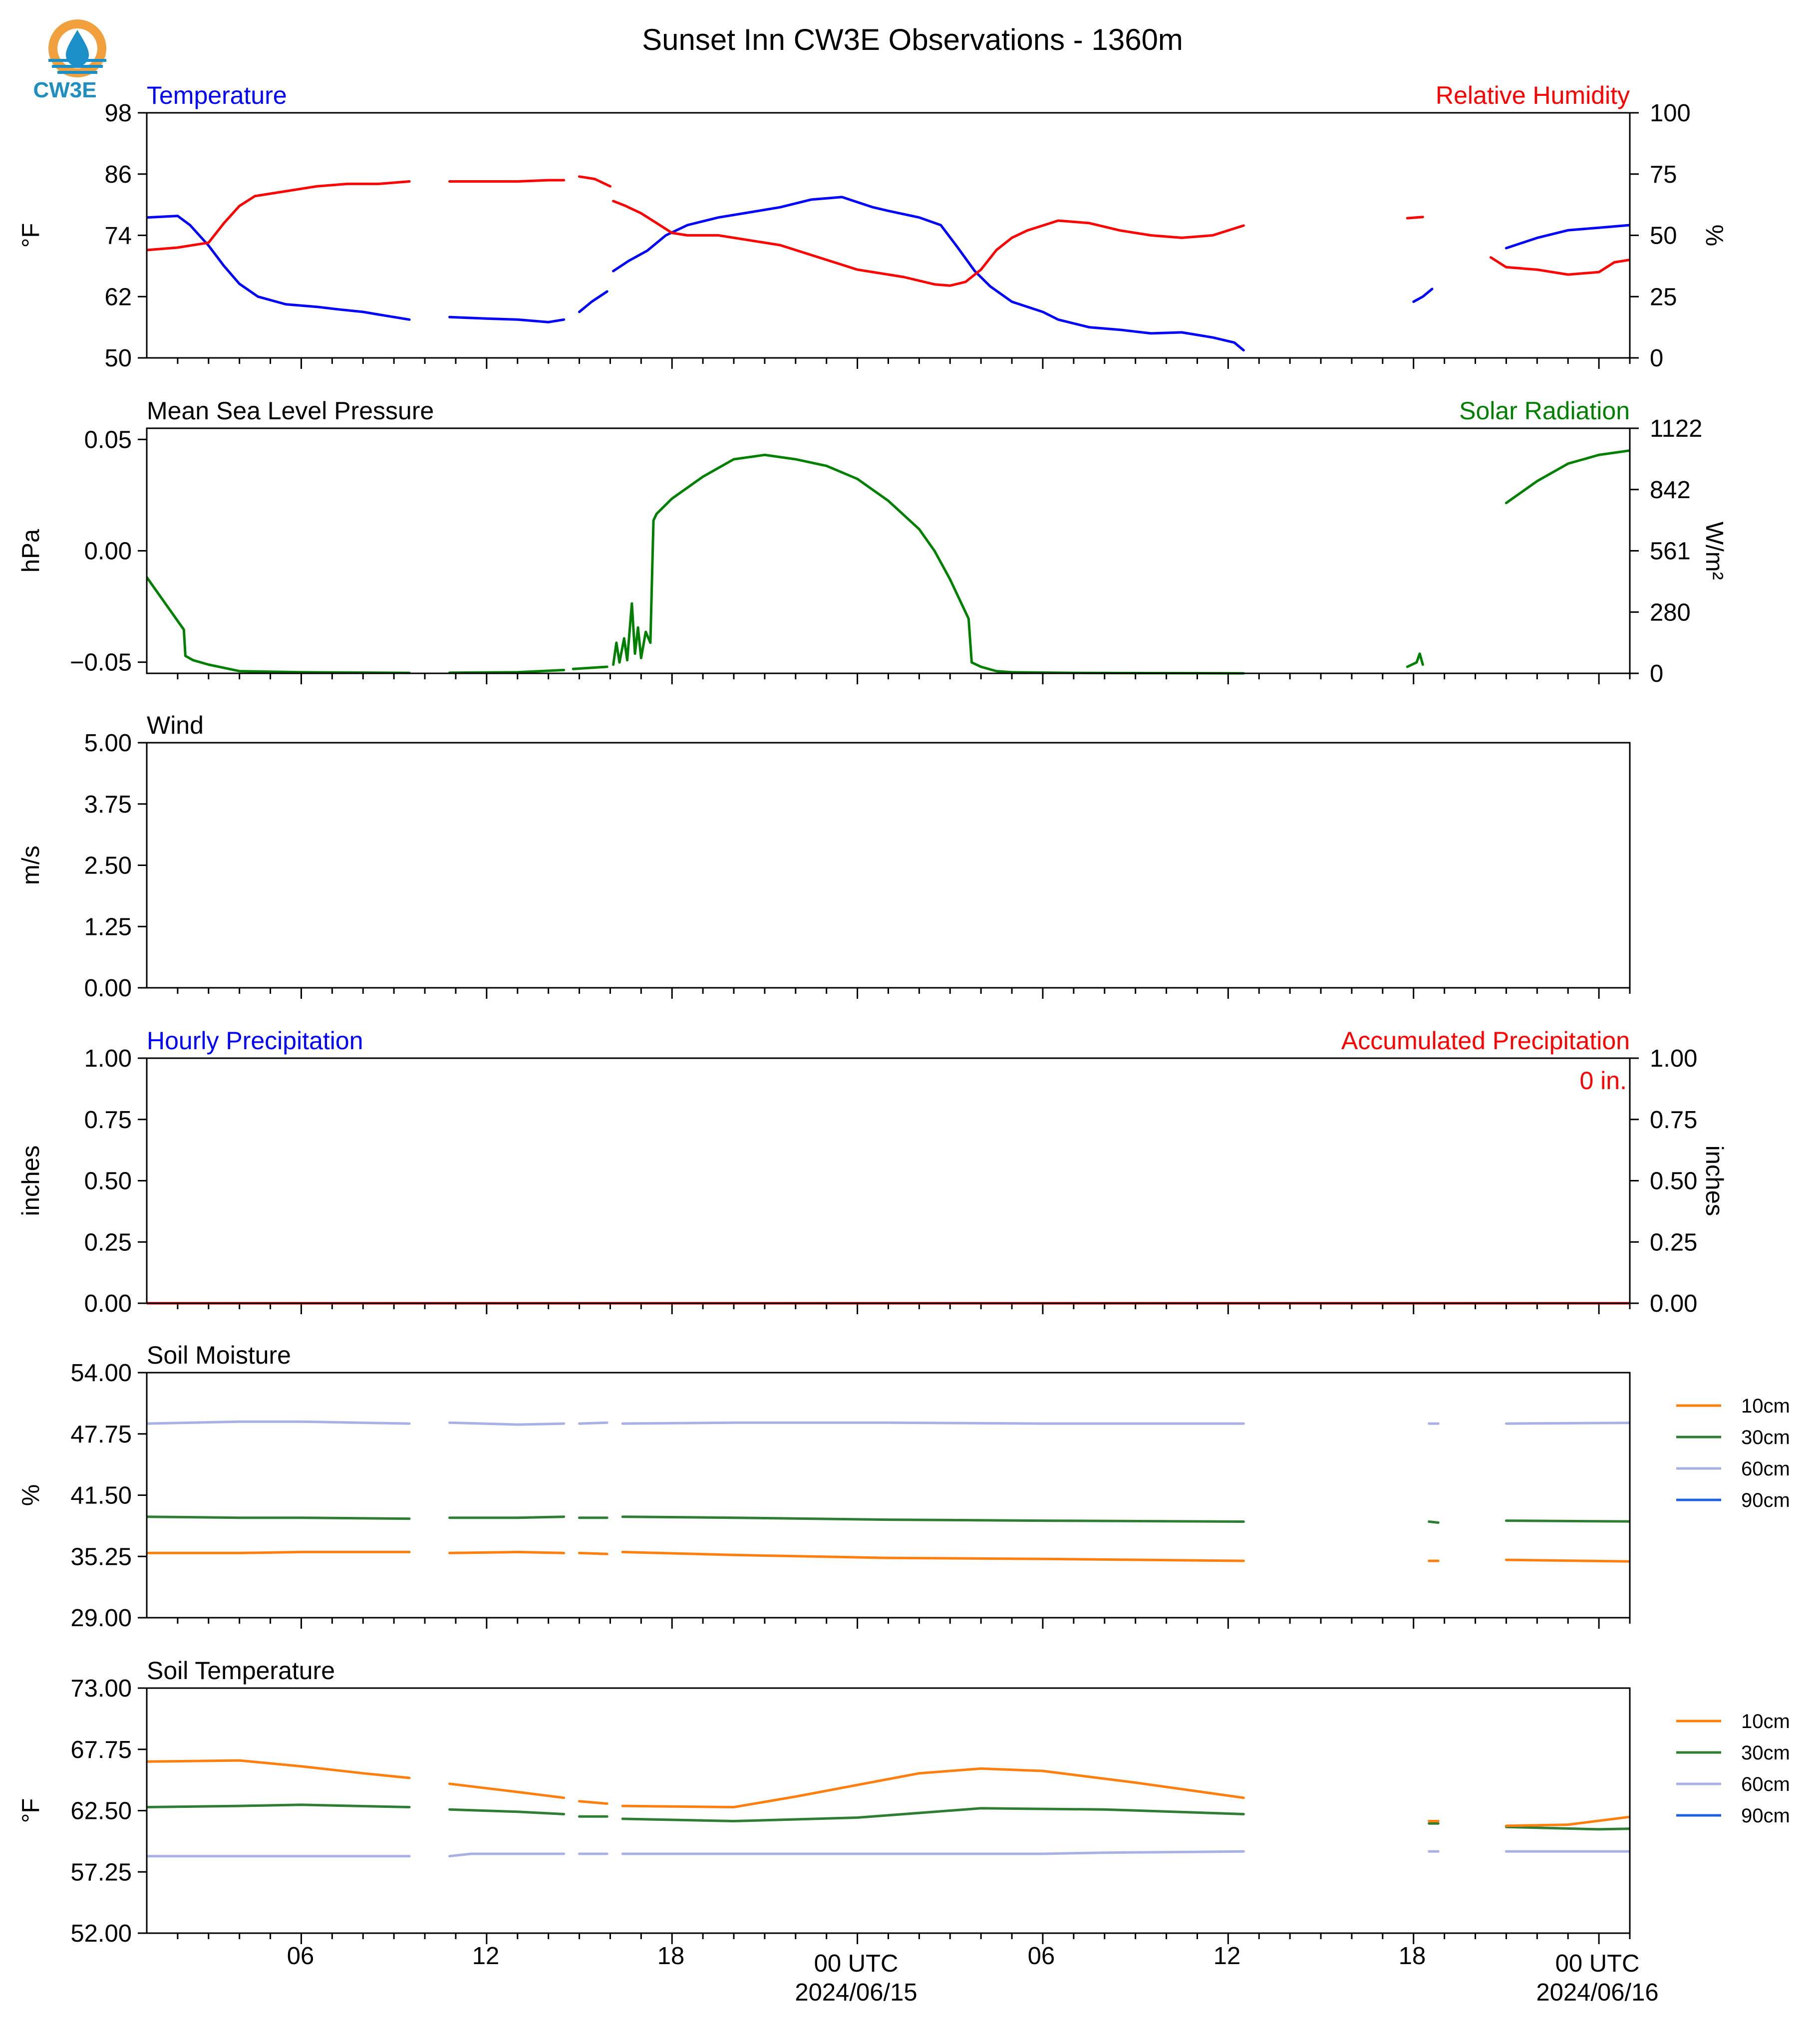 This screenshot has width=1820, height=2028. What do you see at coordinates (101, 1750) in the screenshot?
I see `y-tick-label: 67.75` at bounding box center [101, 1750].